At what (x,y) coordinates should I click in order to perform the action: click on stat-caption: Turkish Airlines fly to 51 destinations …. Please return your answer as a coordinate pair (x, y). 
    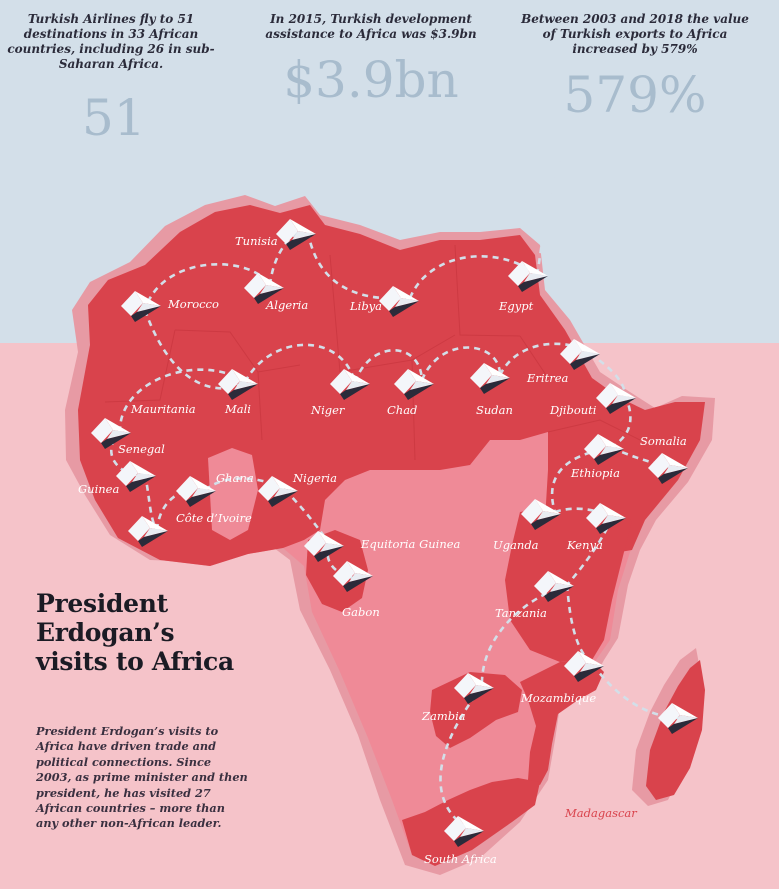
    Looking at the image, I should click on (111, 41).